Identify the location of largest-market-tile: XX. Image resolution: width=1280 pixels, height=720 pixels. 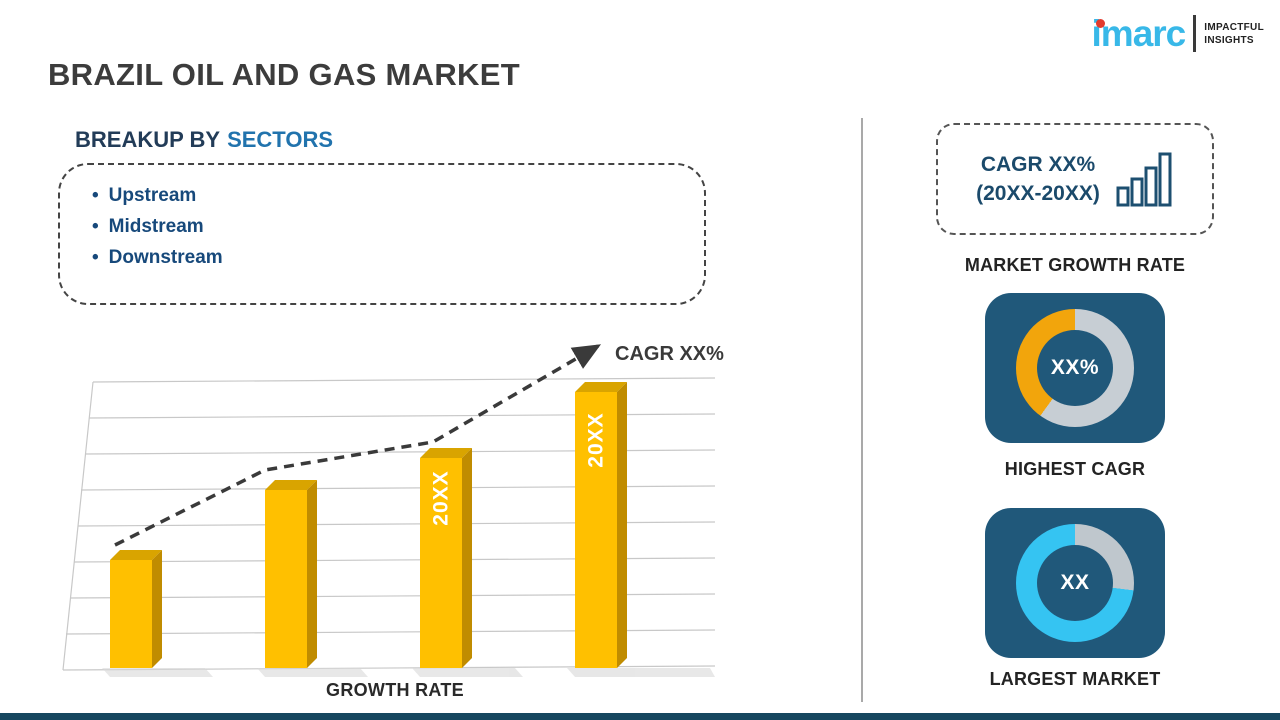
(1075, 583).